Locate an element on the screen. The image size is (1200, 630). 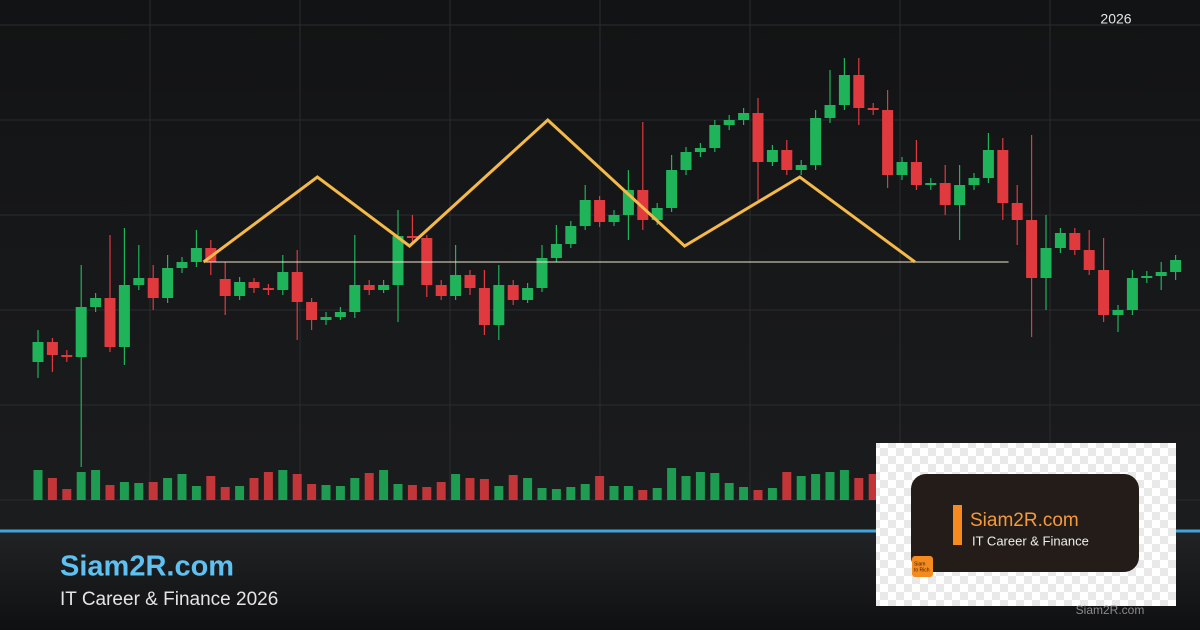
card-title: Siam2R.com is located at coordinates (1024, 520).